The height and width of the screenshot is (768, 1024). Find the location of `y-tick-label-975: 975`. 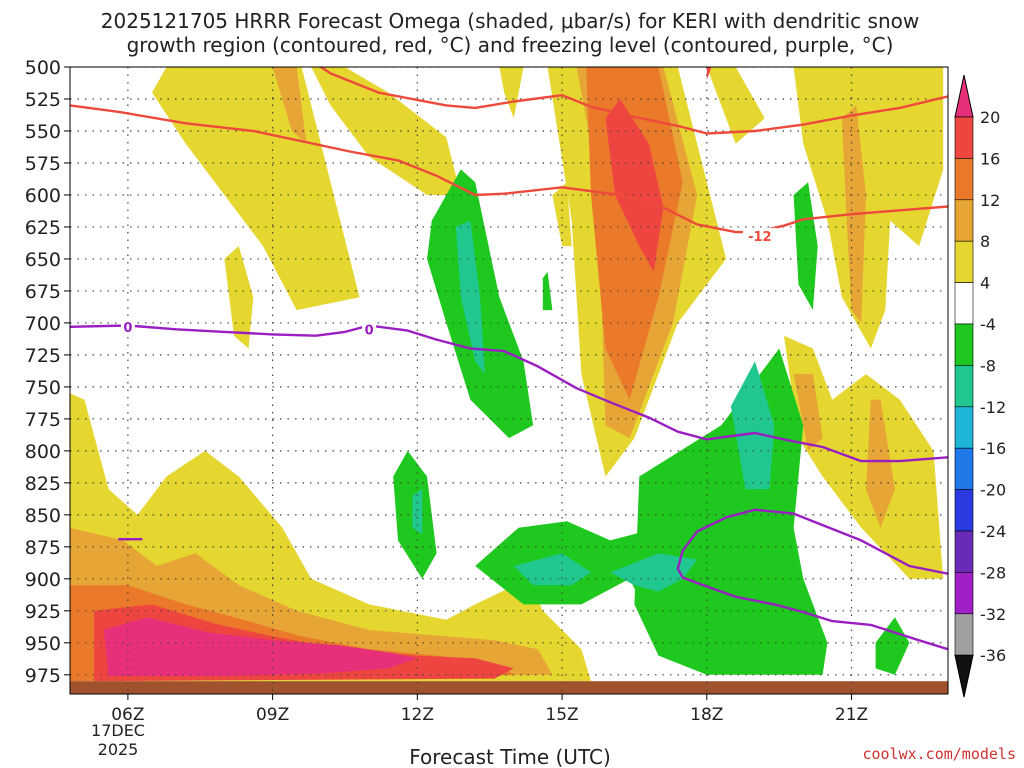

y-tick-label-975: 975 is located at coordinates (43, 676).